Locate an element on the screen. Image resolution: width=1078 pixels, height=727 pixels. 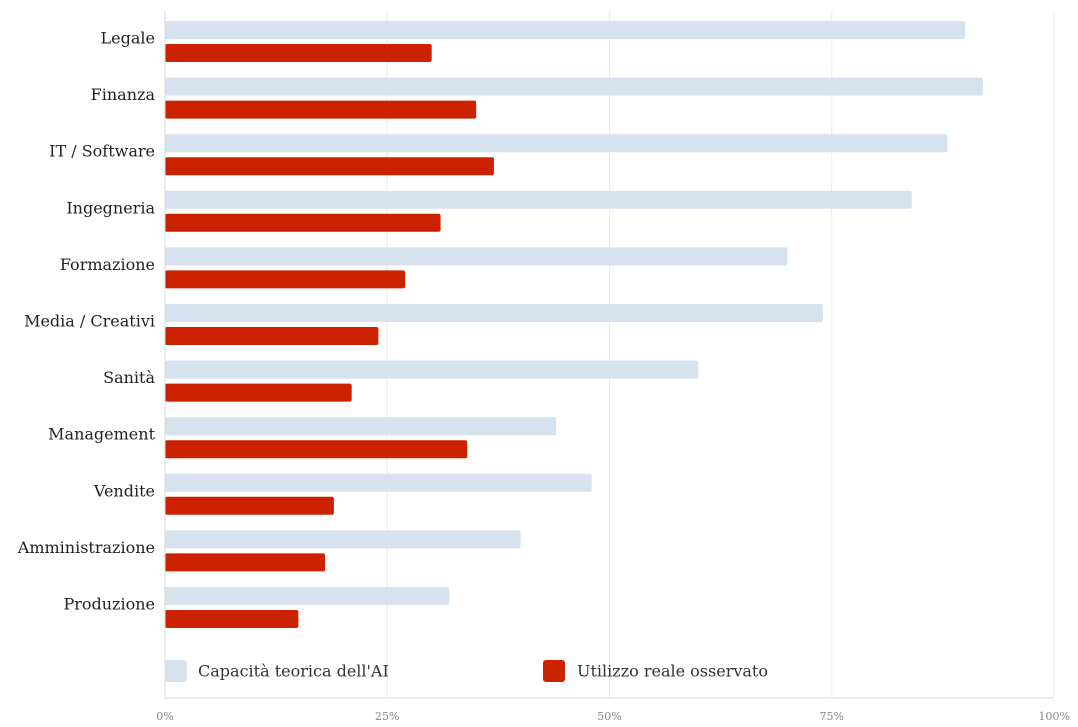
category-label: Vendite is located at coordinates (124, 490).